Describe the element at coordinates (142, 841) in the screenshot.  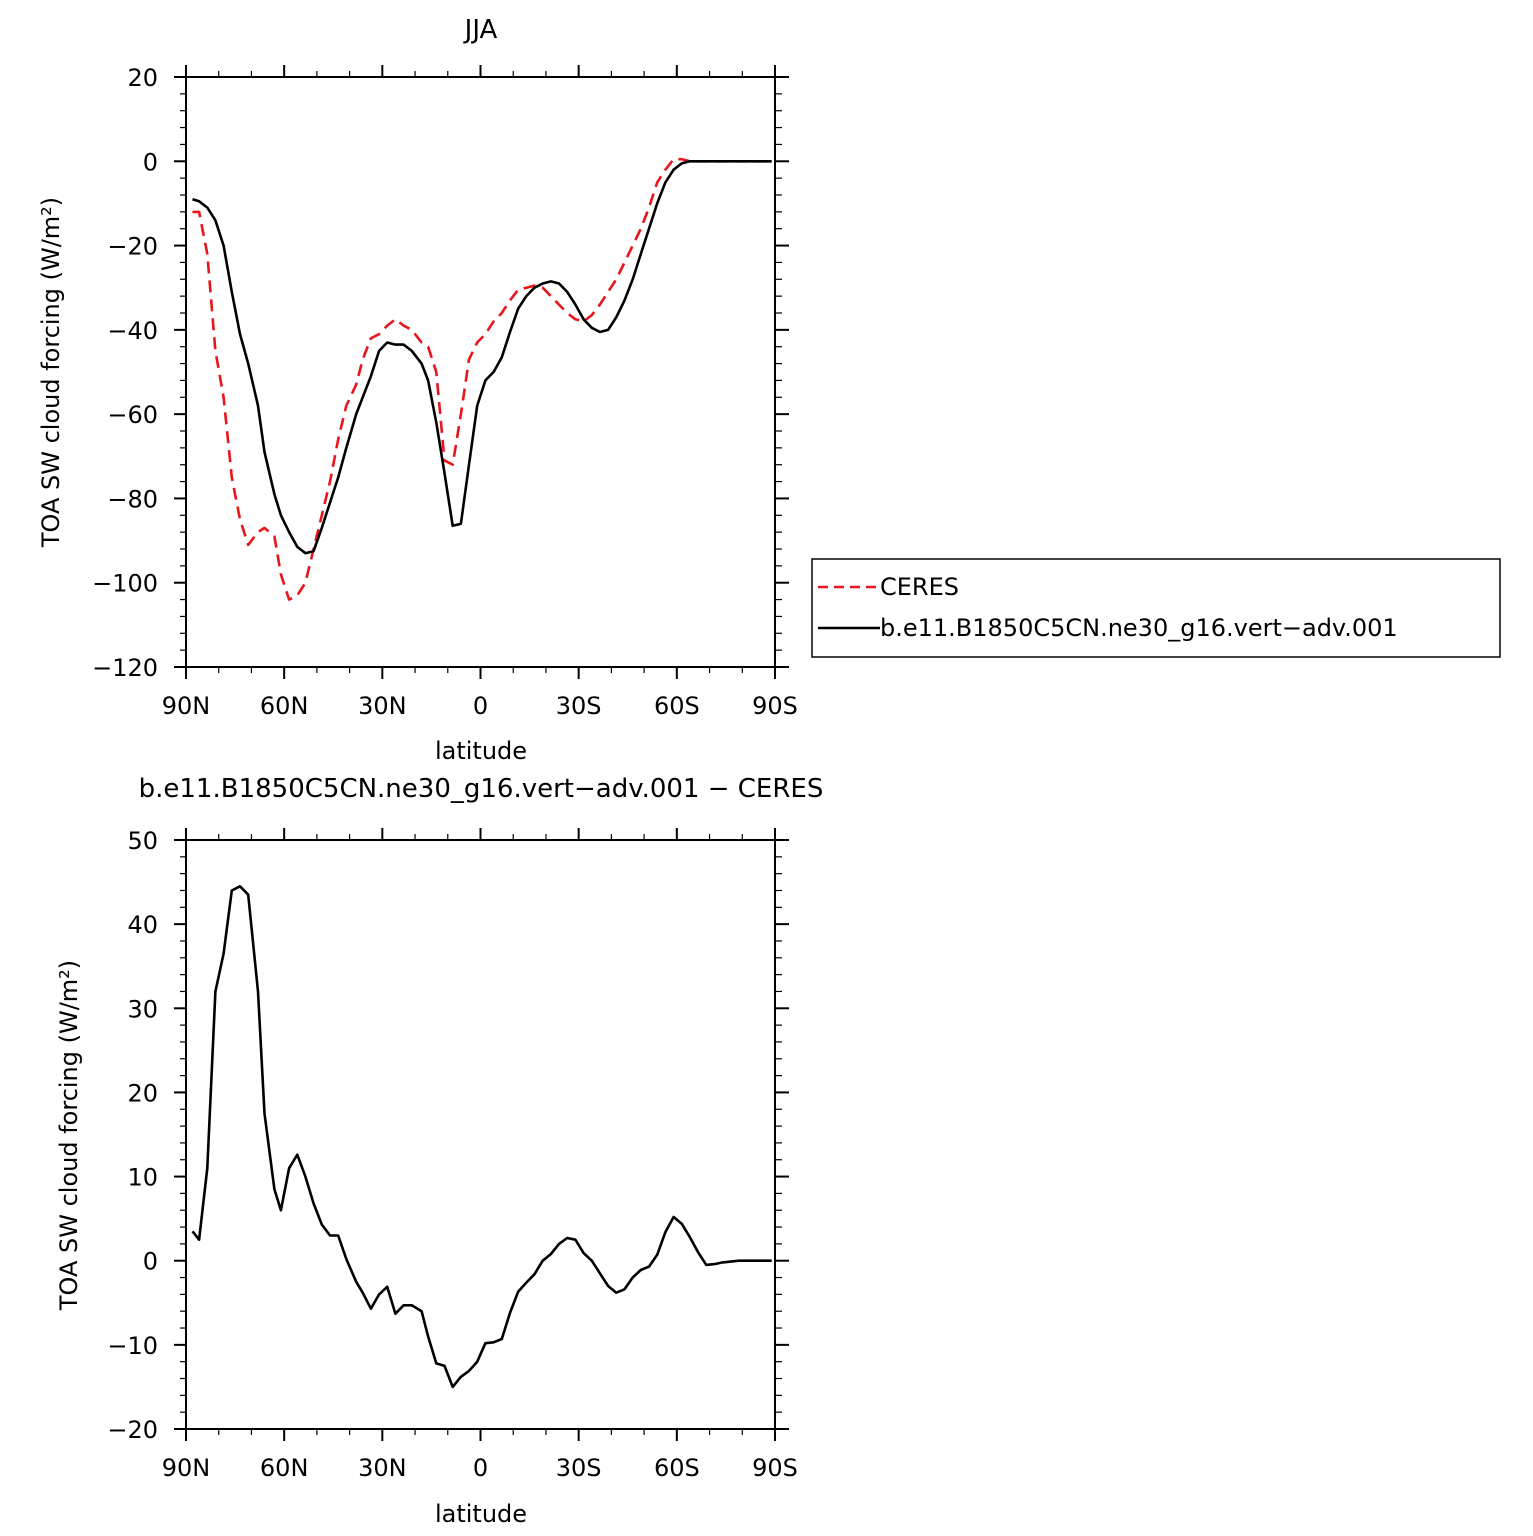
I see `y-tick-label: 50` at that location.